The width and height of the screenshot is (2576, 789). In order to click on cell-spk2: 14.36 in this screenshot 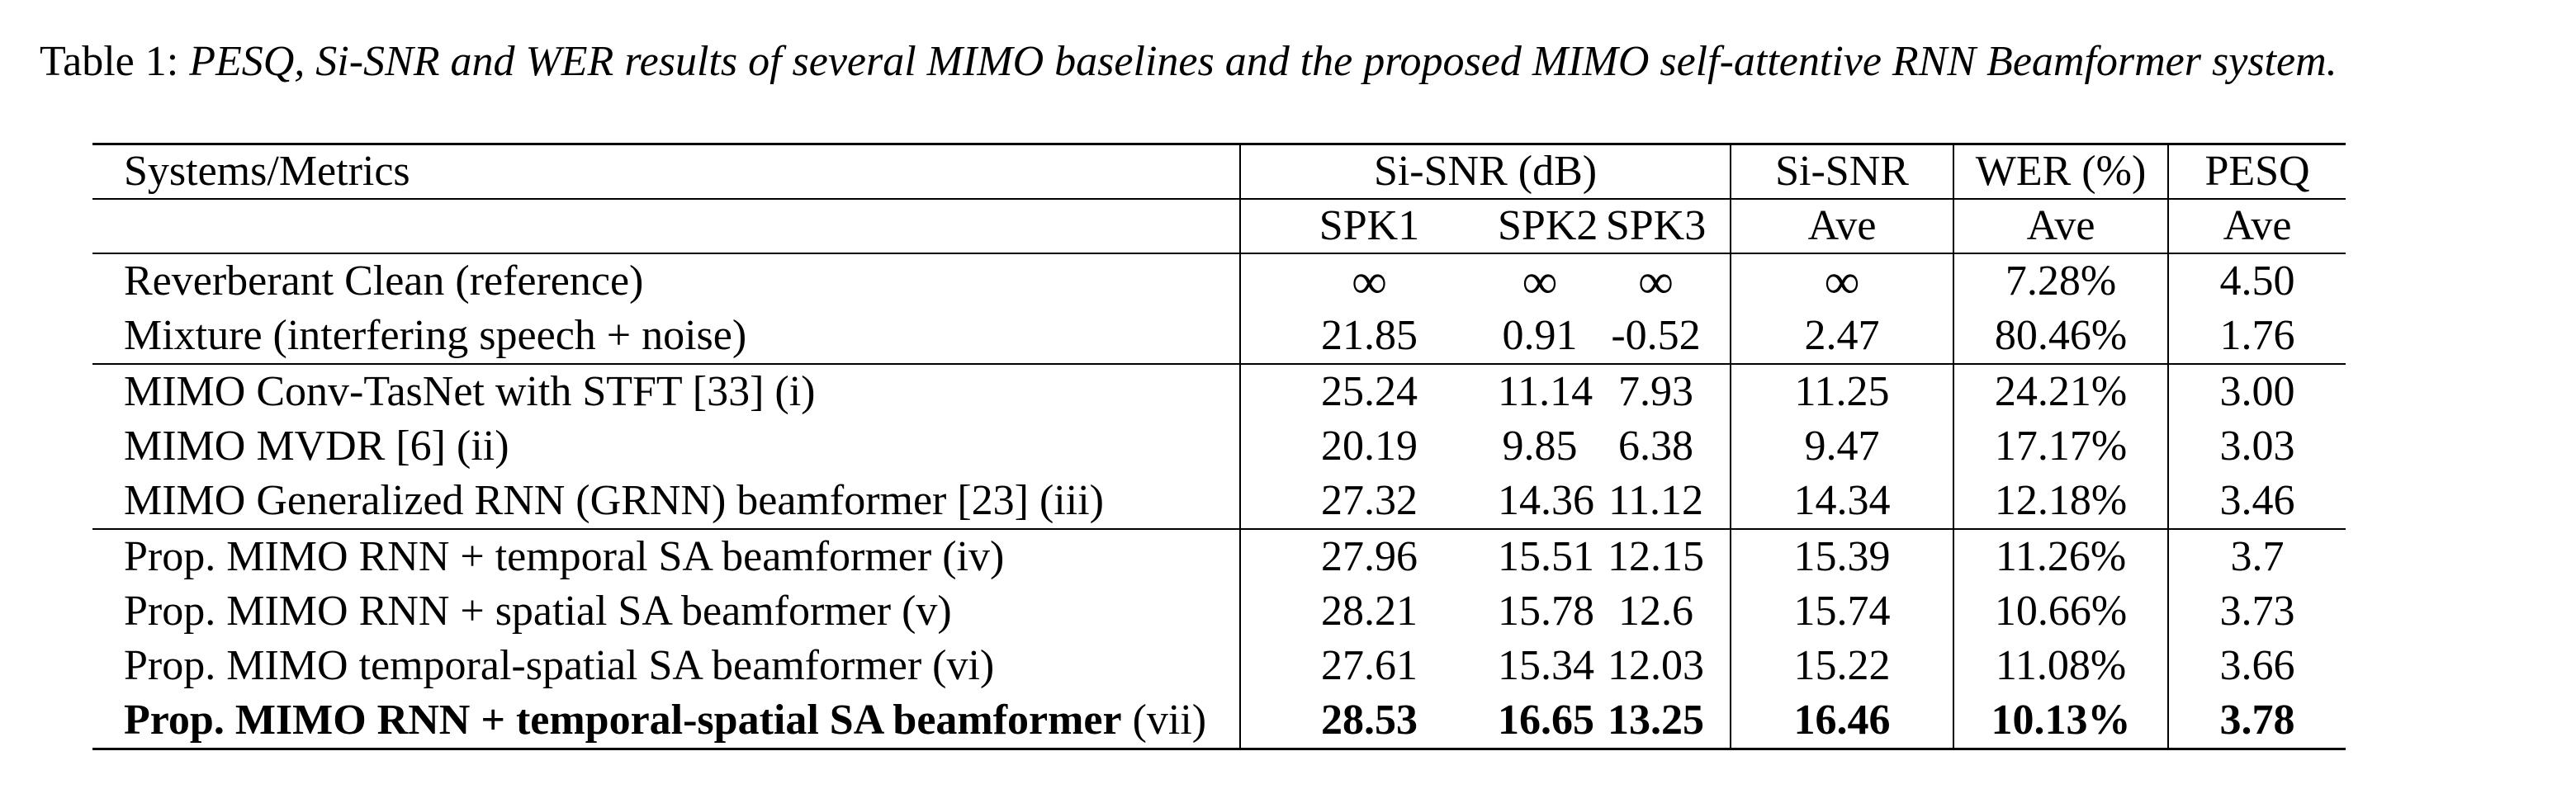, I will do `click(1546, 500)`.